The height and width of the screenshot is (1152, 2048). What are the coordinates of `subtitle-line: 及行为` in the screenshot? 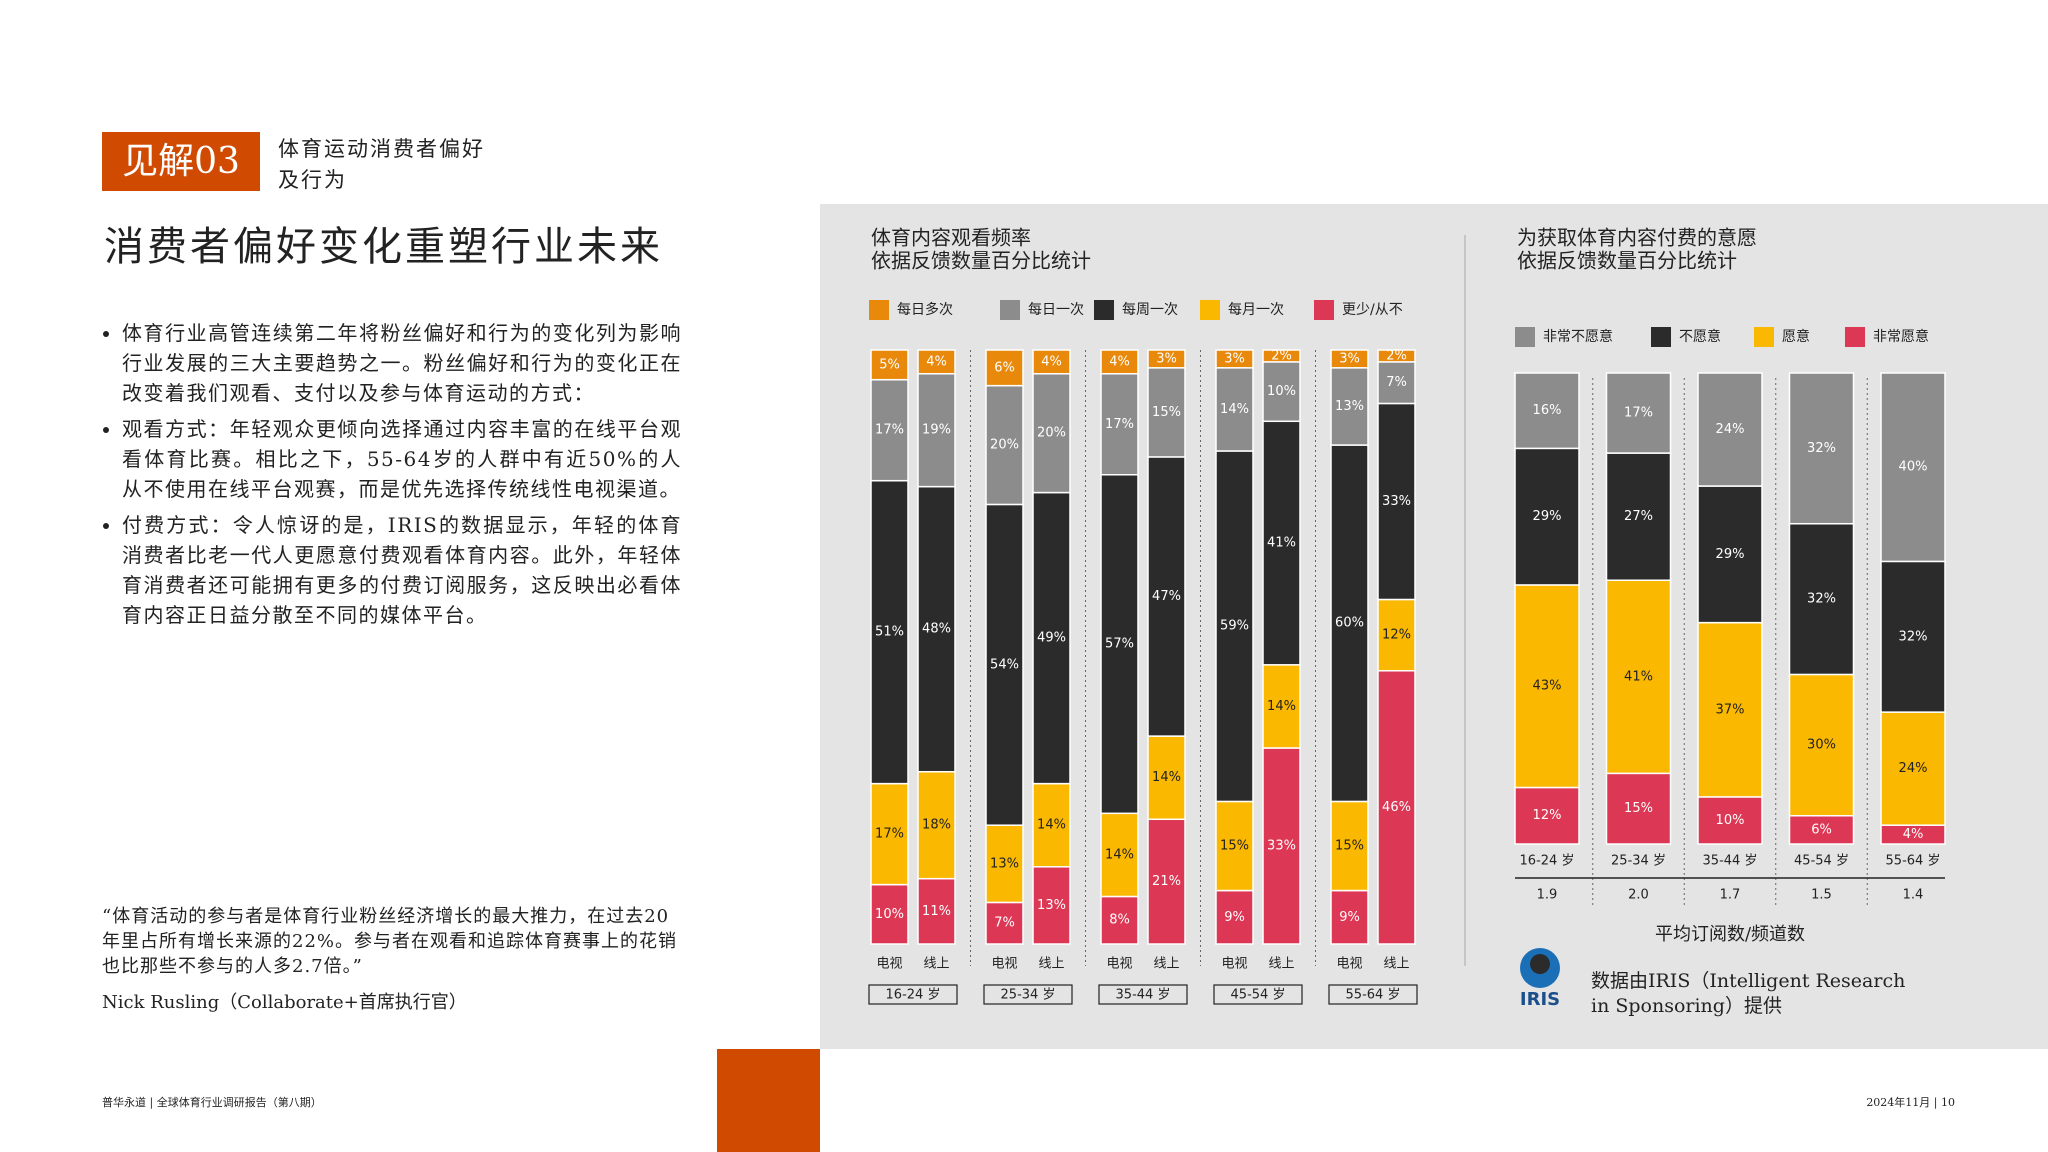 It's located at (312, 180).